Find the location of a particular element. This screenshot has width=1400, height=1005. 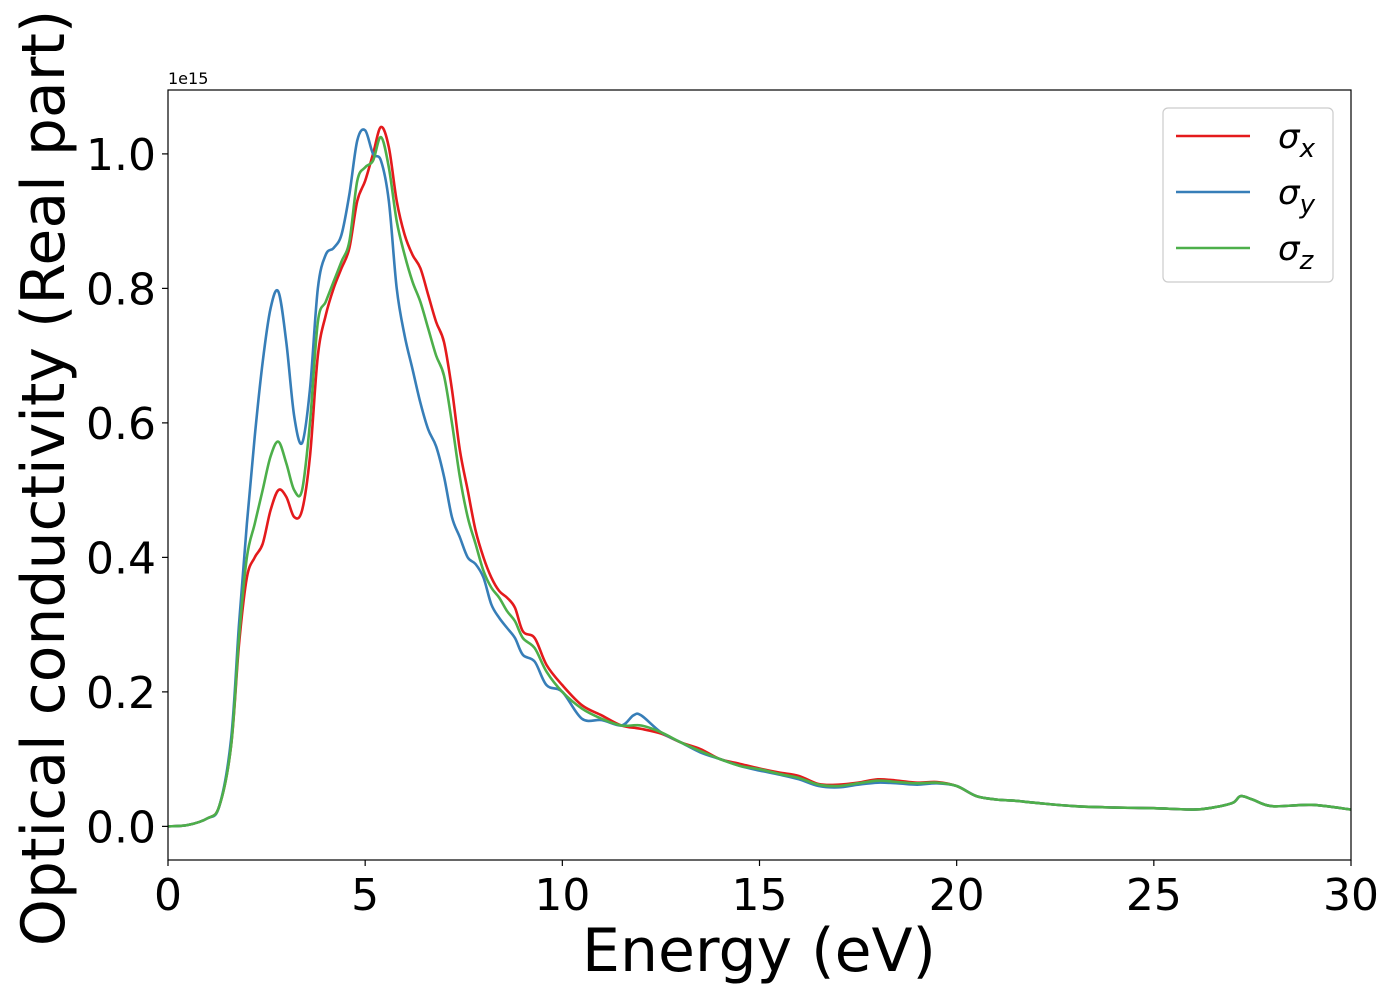

x-tick-label: 10 is located at coordinates (562, 895).